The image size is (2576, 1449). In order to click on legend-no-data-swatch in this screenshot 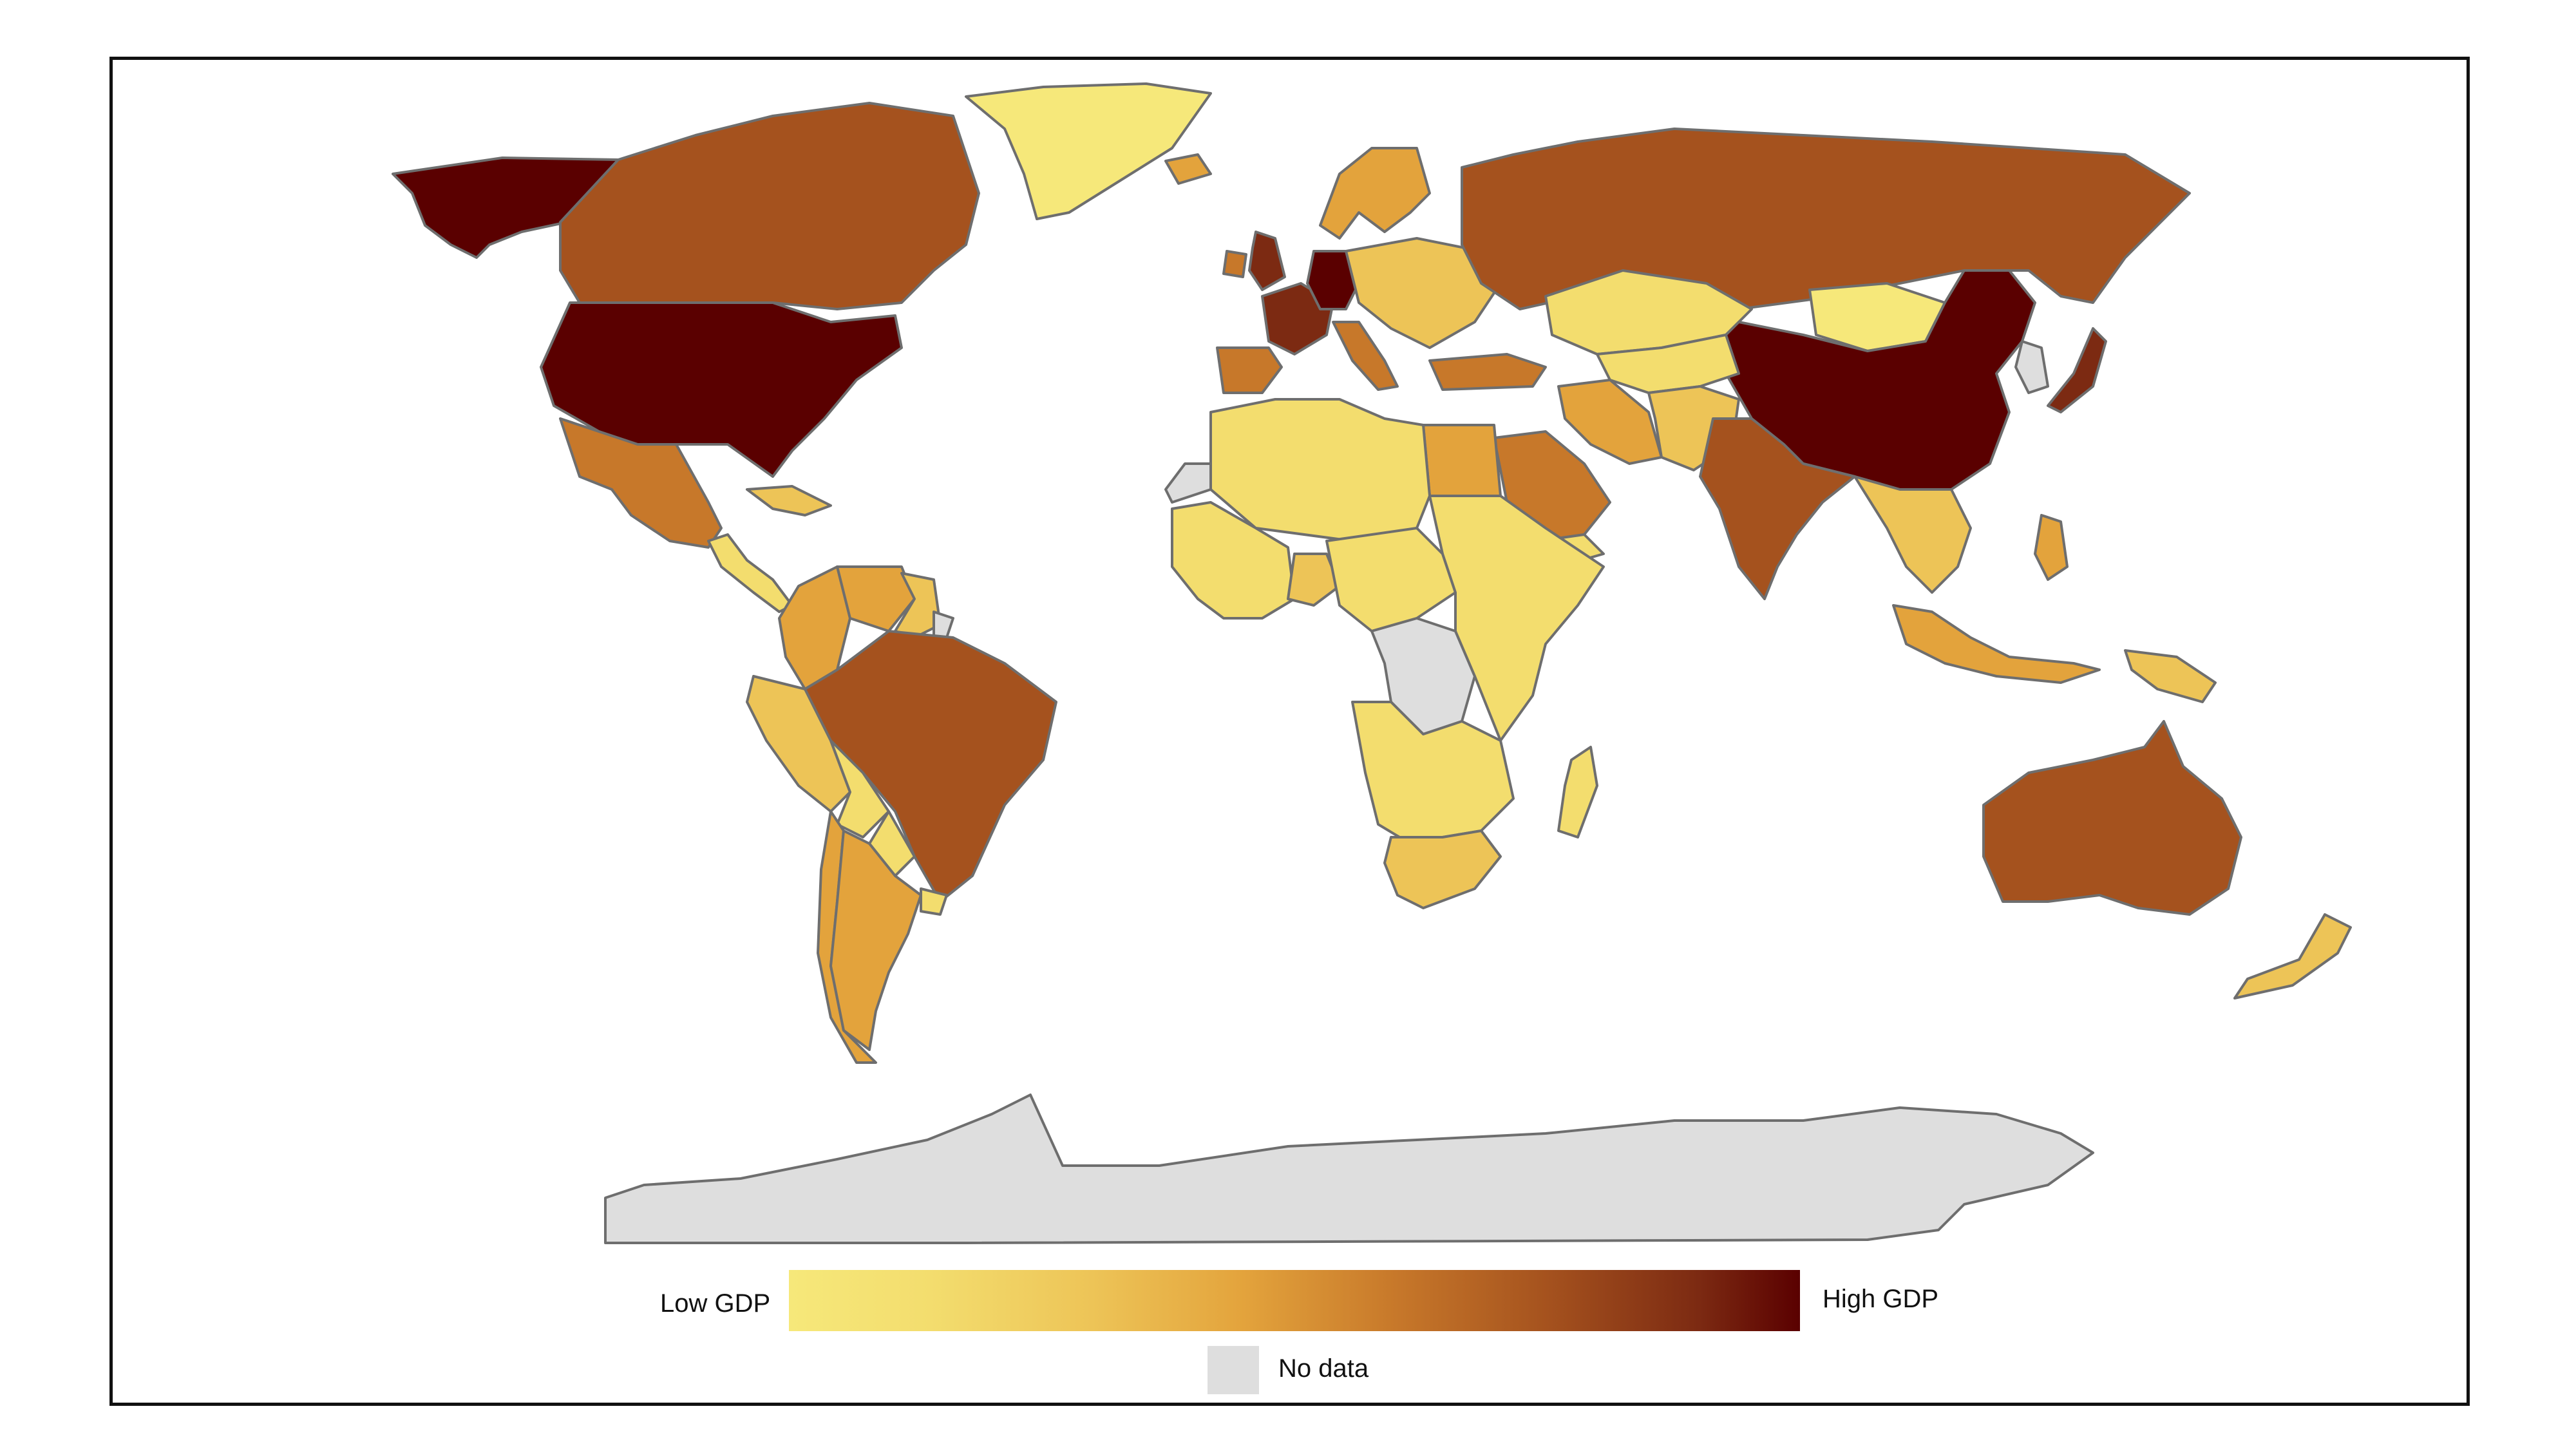, I will do `click(1233, 1370)`.